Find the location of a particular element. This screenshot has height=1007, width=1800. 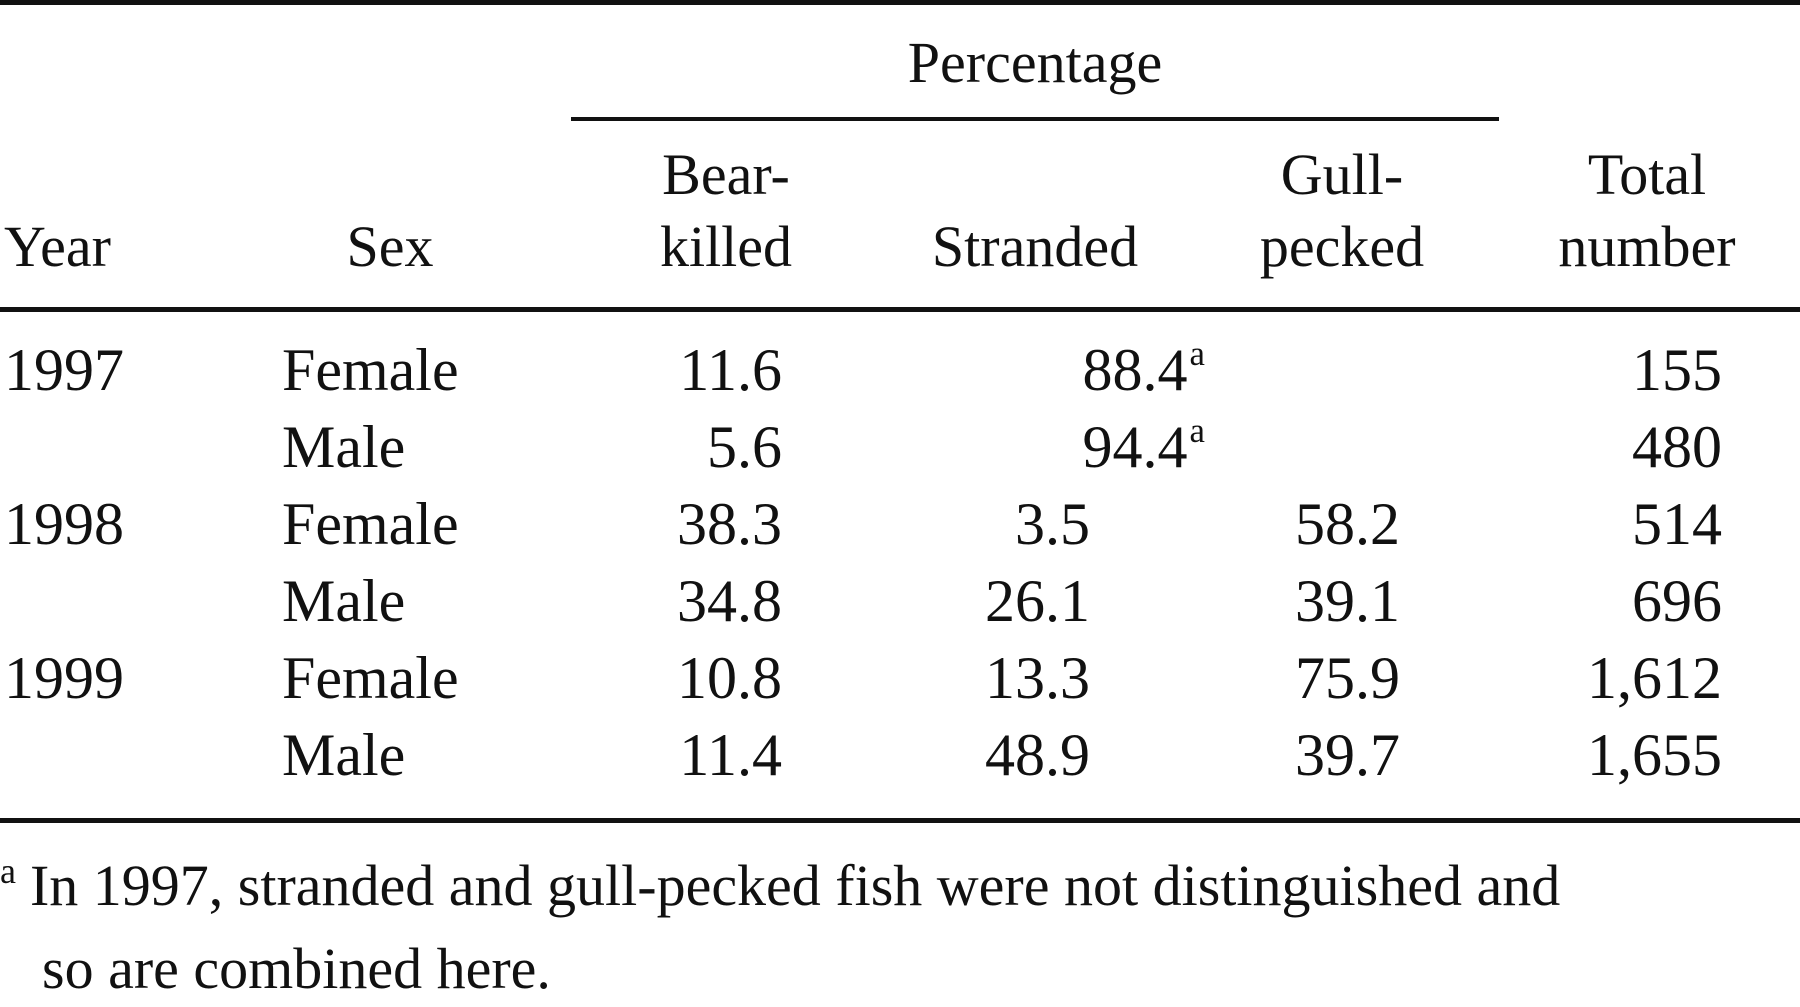

header-percentage: Percentage is located at coordinates (1035, 62).